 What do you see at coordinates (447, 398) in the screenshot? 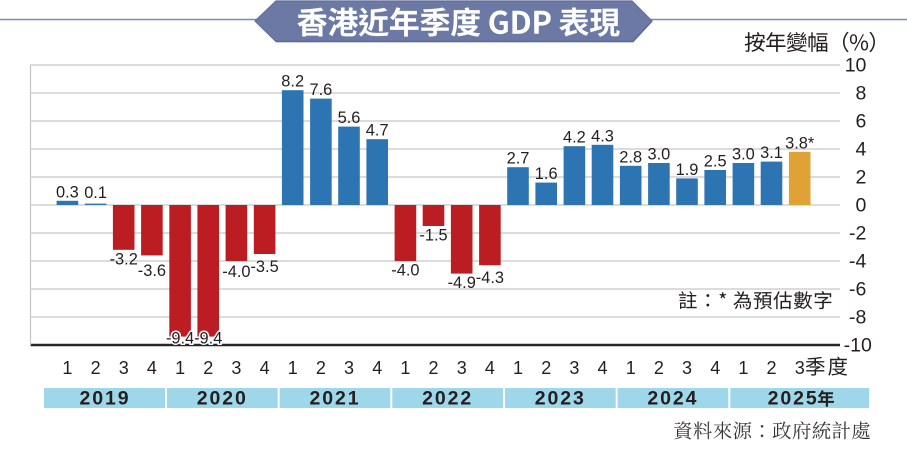
I see `svg-text: 2022` at bounding box center [447, 398].